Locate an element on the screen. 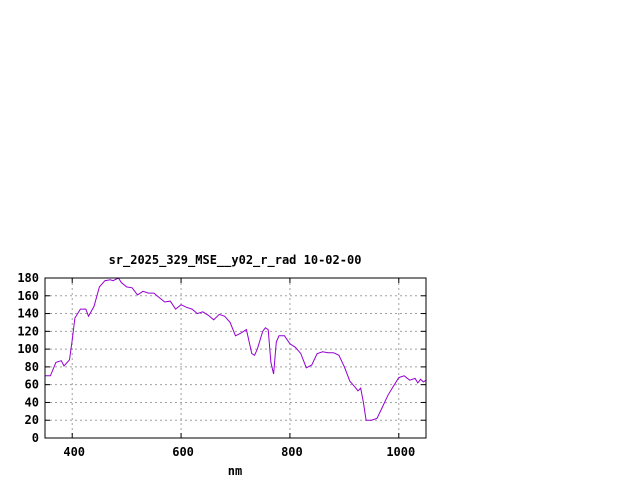  y-tick-label: 60 is located at coordinates (32, 385).